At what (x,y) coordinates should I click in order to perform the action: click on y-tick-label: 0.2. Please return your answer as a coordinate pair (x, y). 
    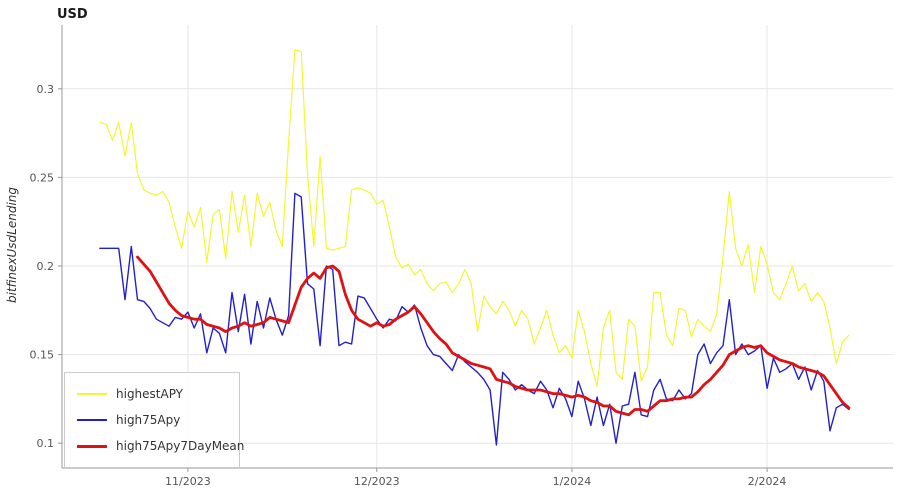
    Looking at the image, I should click on (46, 266).